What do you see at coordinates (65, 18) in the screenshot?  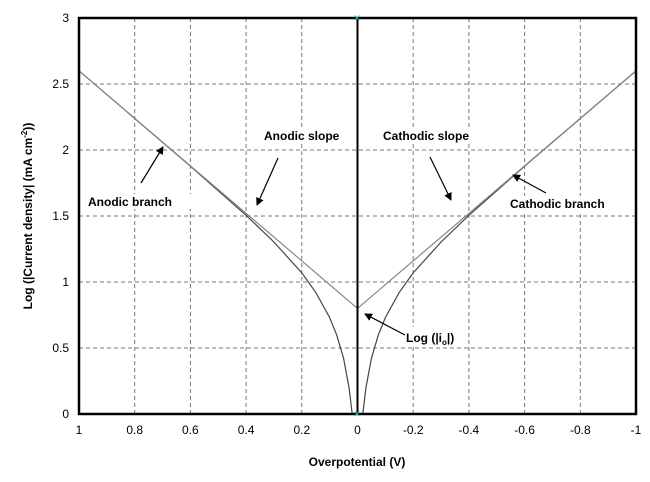 I see `y-tick-label: 3` at bounding box center [65, 18].